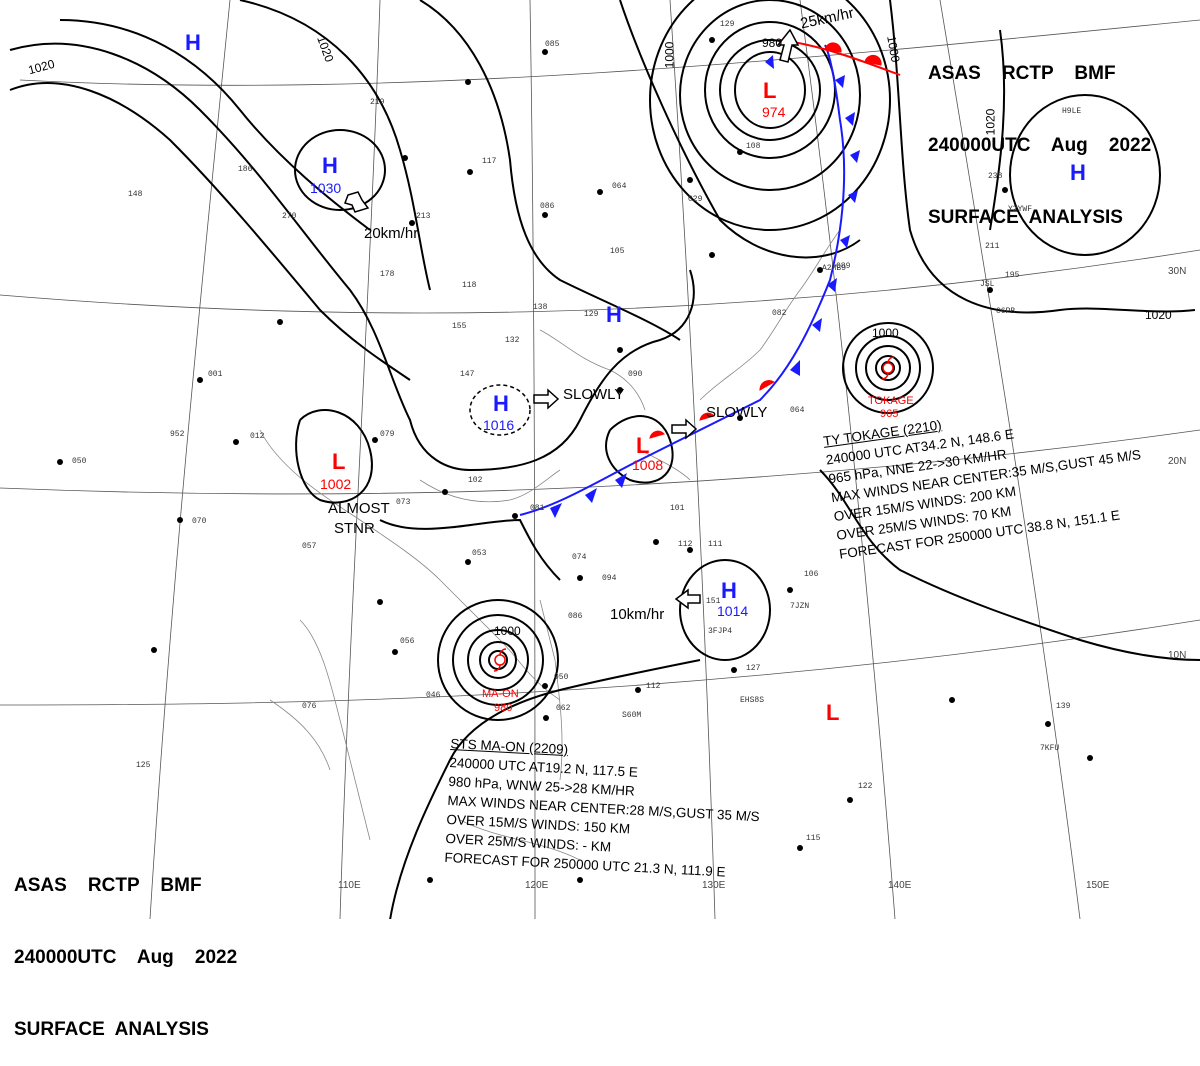  Describe the element at coordinates (774, 112) in the screenshot. I see `low-pressure-value: 974` at that location.